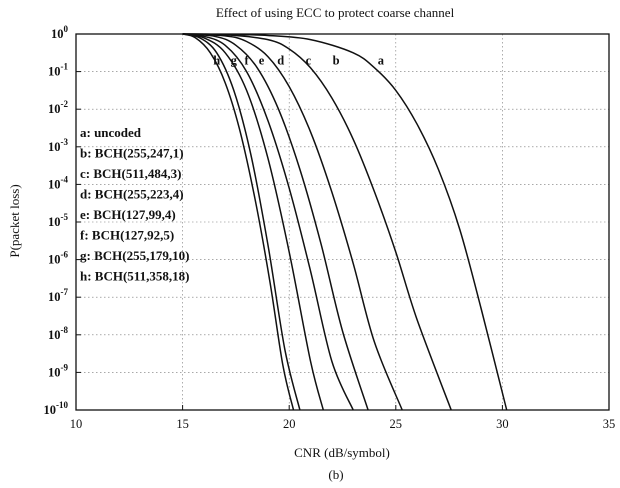 Image resolution: width=620 pixels, height=488 pixels. I want to click on x-tick-label: 15, so click(182, 424).